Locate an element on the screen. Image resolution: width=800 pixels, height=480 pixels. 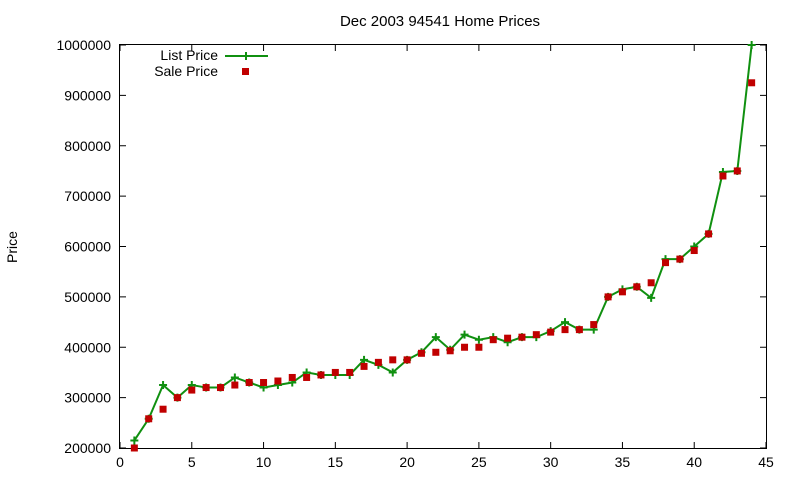
chart-title: Dec 2003 94541 Home Prices is located at coordinates (440, 21).